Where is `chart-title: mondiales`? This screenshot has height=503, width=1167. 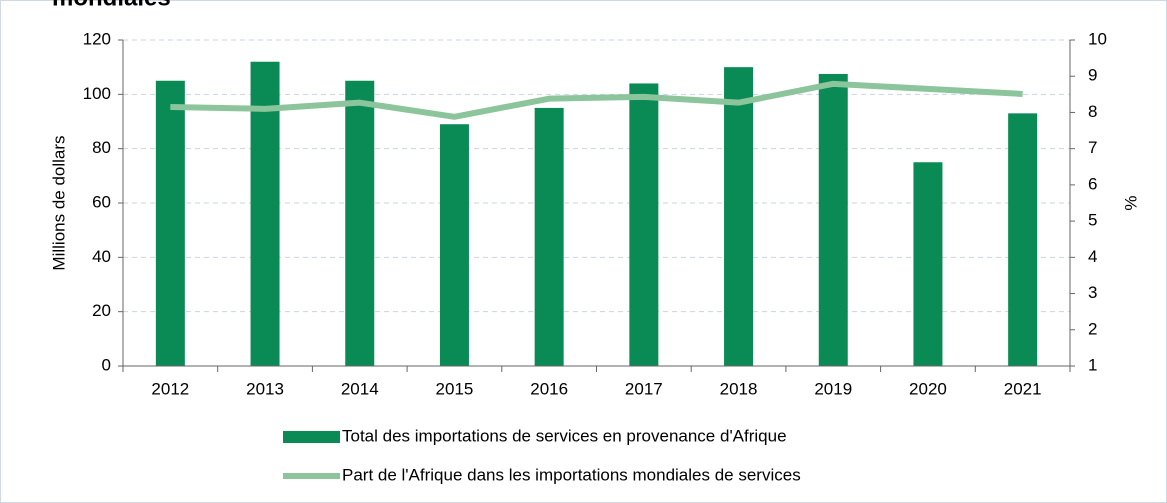 chart-title: mondiales is located at coordinates (111, 5).